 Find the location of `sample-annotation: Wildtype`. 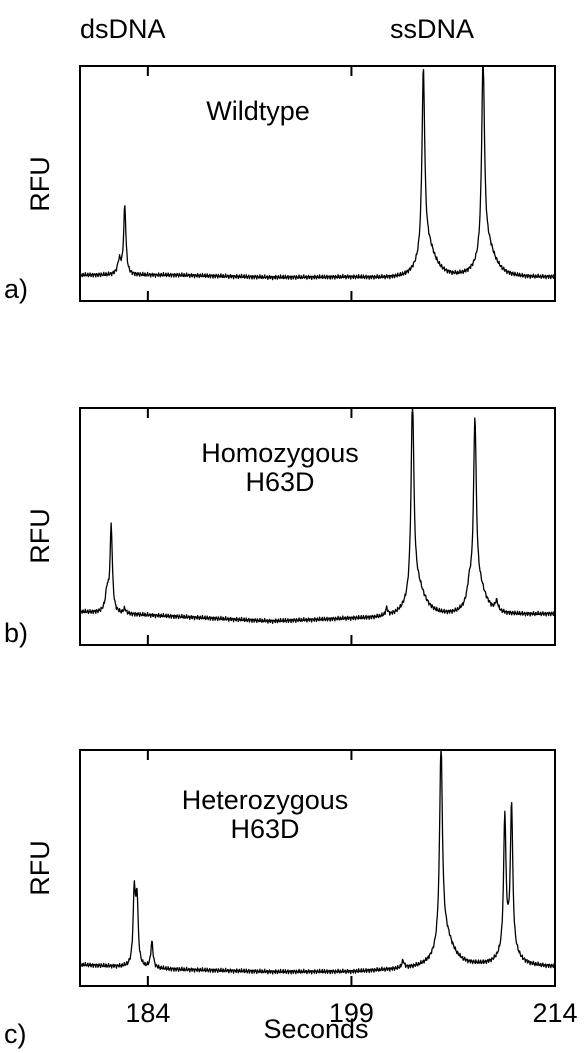

sample-annotation: Wildtype is located at coordinates (258, 111).